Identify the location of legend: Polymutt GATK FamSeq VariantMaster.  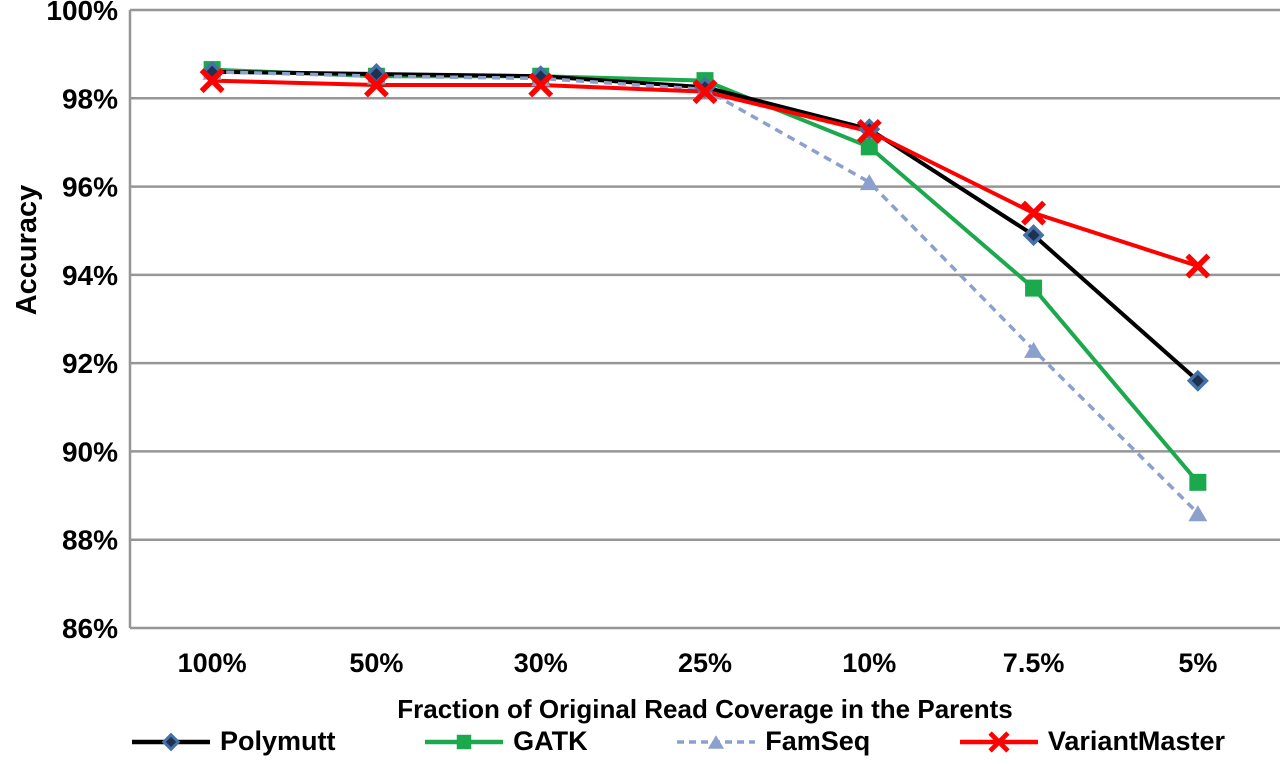
(677, 741).